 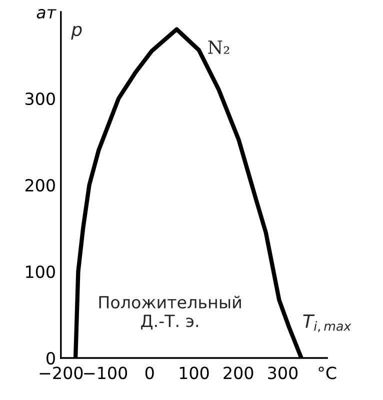 I want to click on y-tick-label: 200, so click(x=40, y=185).